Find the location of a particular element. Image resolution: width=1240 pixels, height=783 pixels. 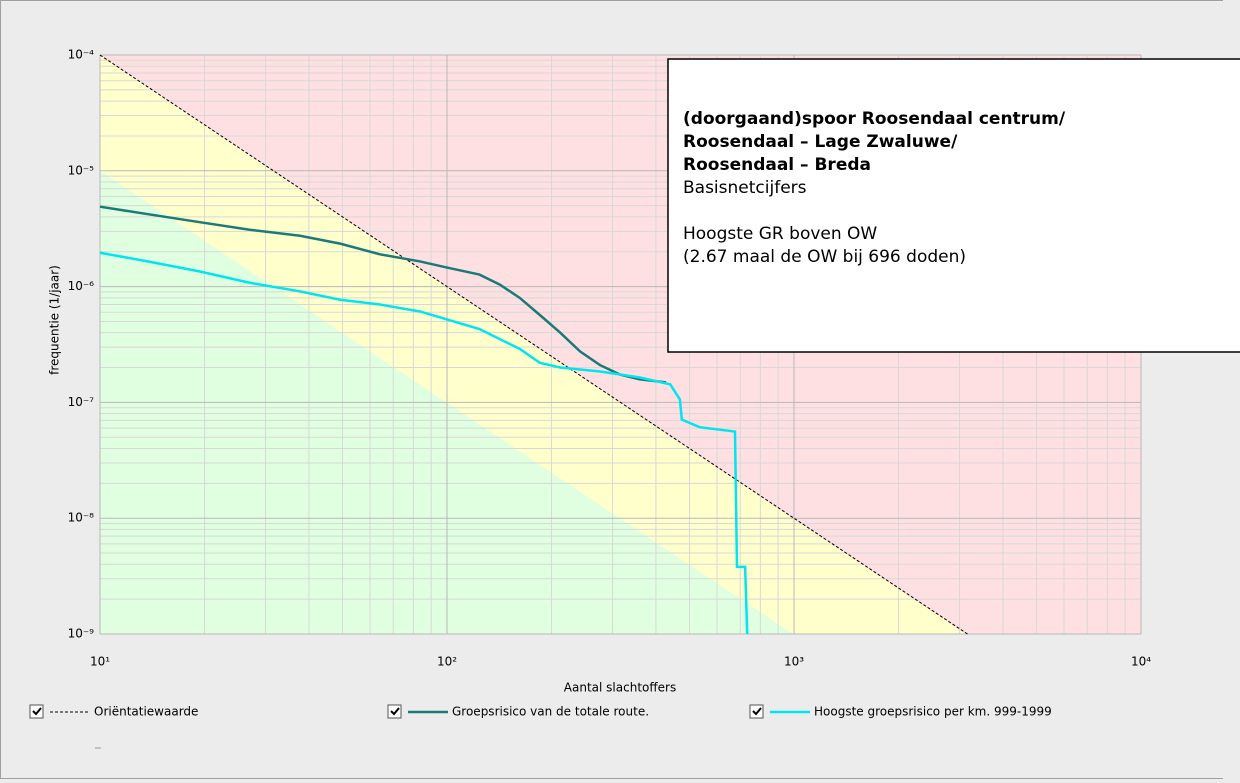

y-tick-label: 10⁻⁹ is located at coordinates (81, 634).